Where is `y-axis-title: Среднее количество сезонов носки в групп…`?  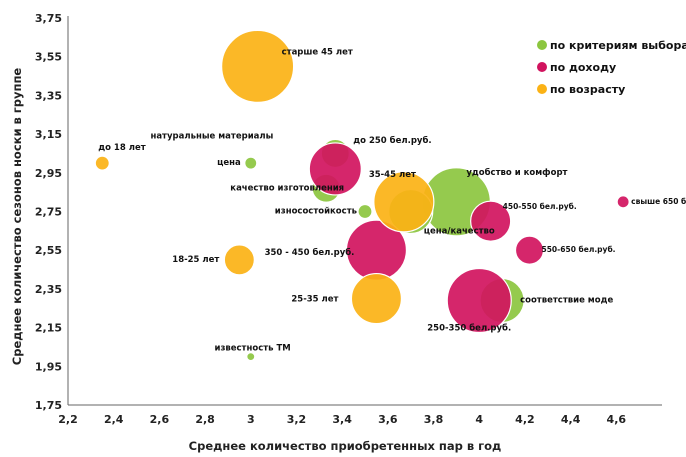 y-axis-title: Среднее количество сезонов носки в групп… is located at coordinates (17, 217).